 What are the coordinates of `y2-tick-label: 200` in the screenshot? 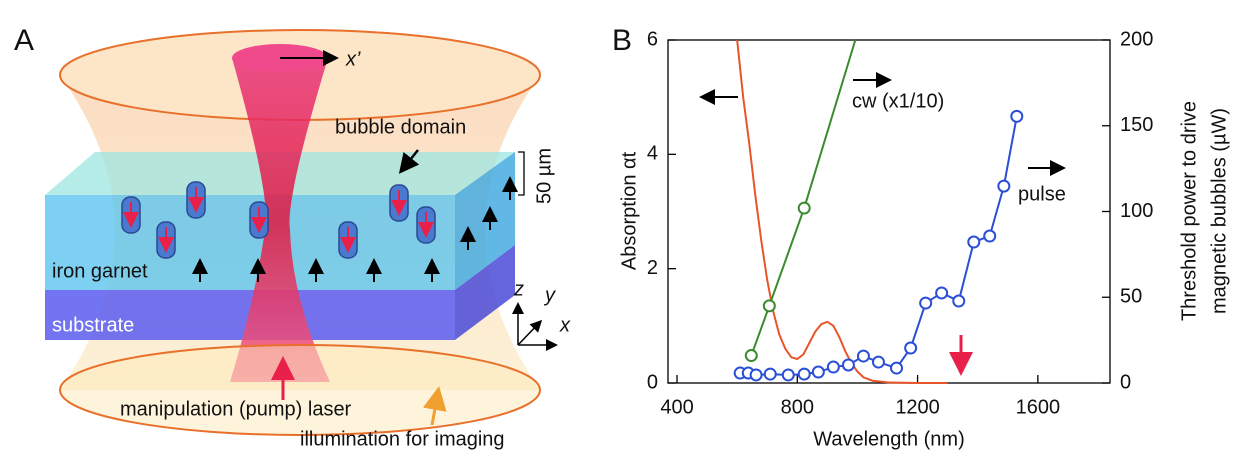 It's located at (1136, 39).